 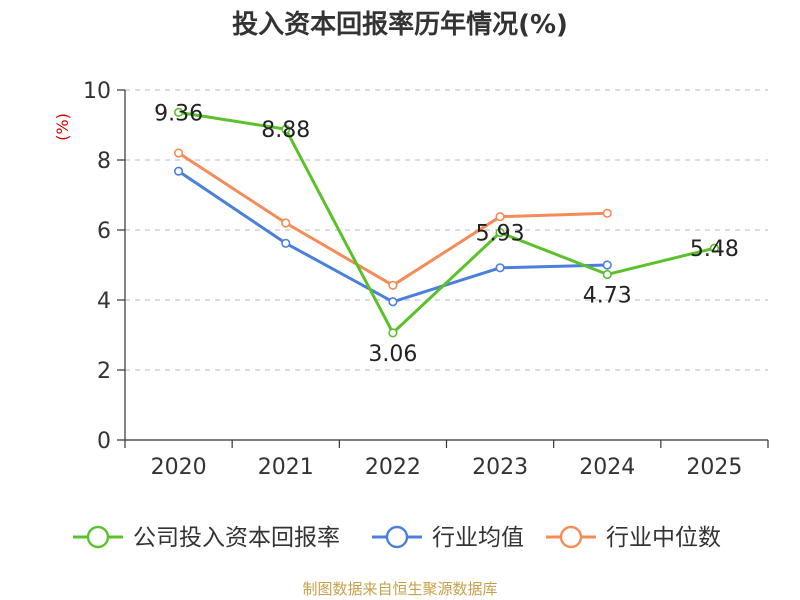 What do you see at coordinates (392, 354) in the screenshot?
I see `data-label: 3.06` at bounding box center [392, 354].